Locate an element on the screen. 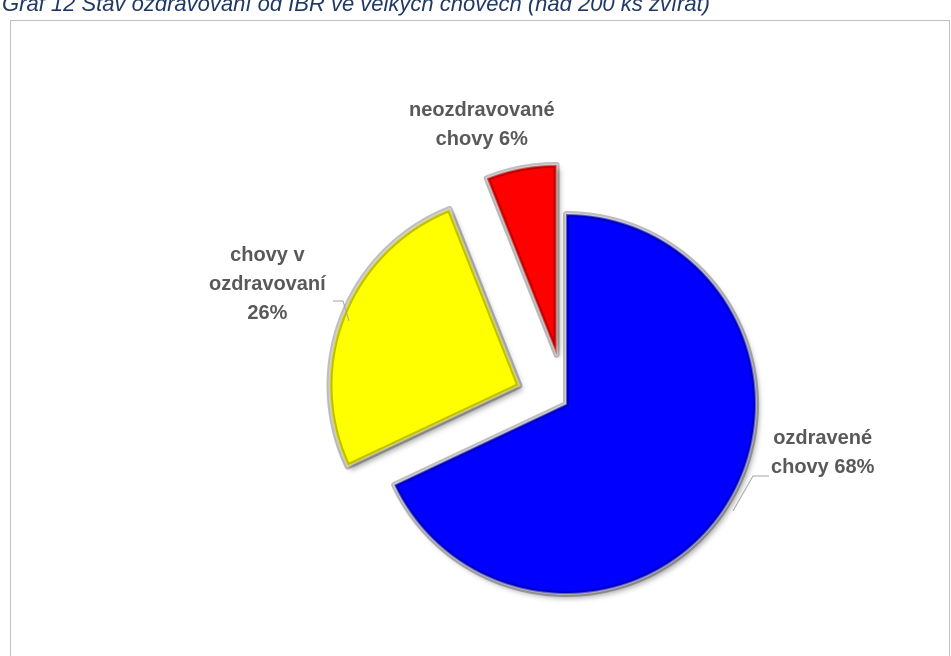  slice-herds-in-recovery is located at coordinates (425, 338).